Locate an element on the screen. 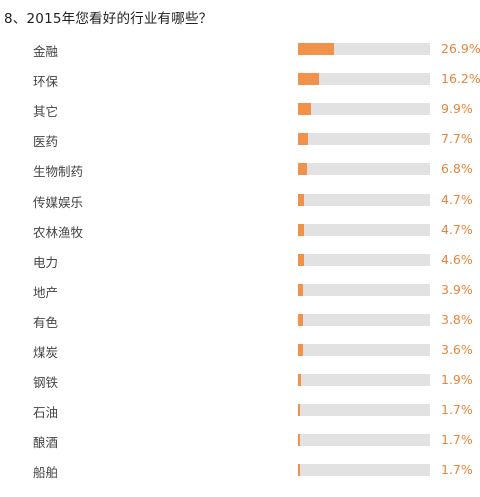 Image resolution: width=480 pixels, height=497 pixels. category-label: 电力 is located at coordinates (46, 262).